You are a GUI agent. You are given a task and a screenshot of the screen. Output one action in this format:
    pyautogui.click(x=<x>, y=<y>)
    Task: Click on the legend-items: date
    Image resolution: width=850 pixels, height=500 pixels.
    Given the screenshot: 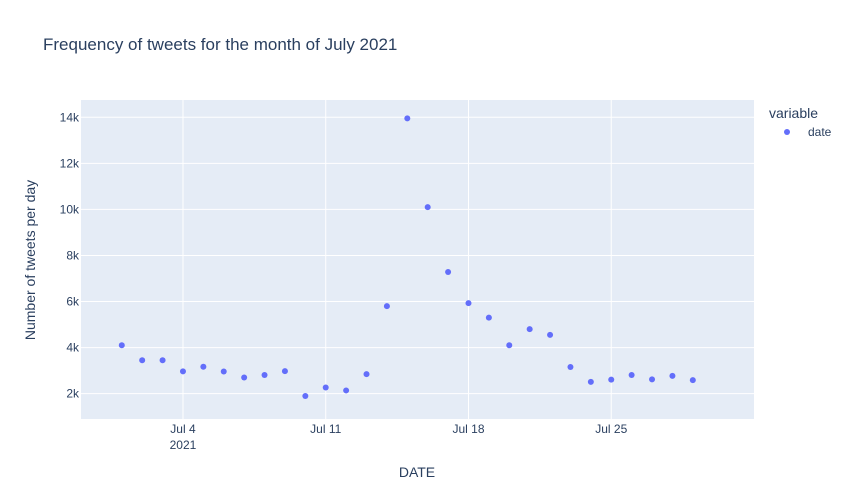 What is the action you would take?
    pyautogui.click(x=808, y=132)
    